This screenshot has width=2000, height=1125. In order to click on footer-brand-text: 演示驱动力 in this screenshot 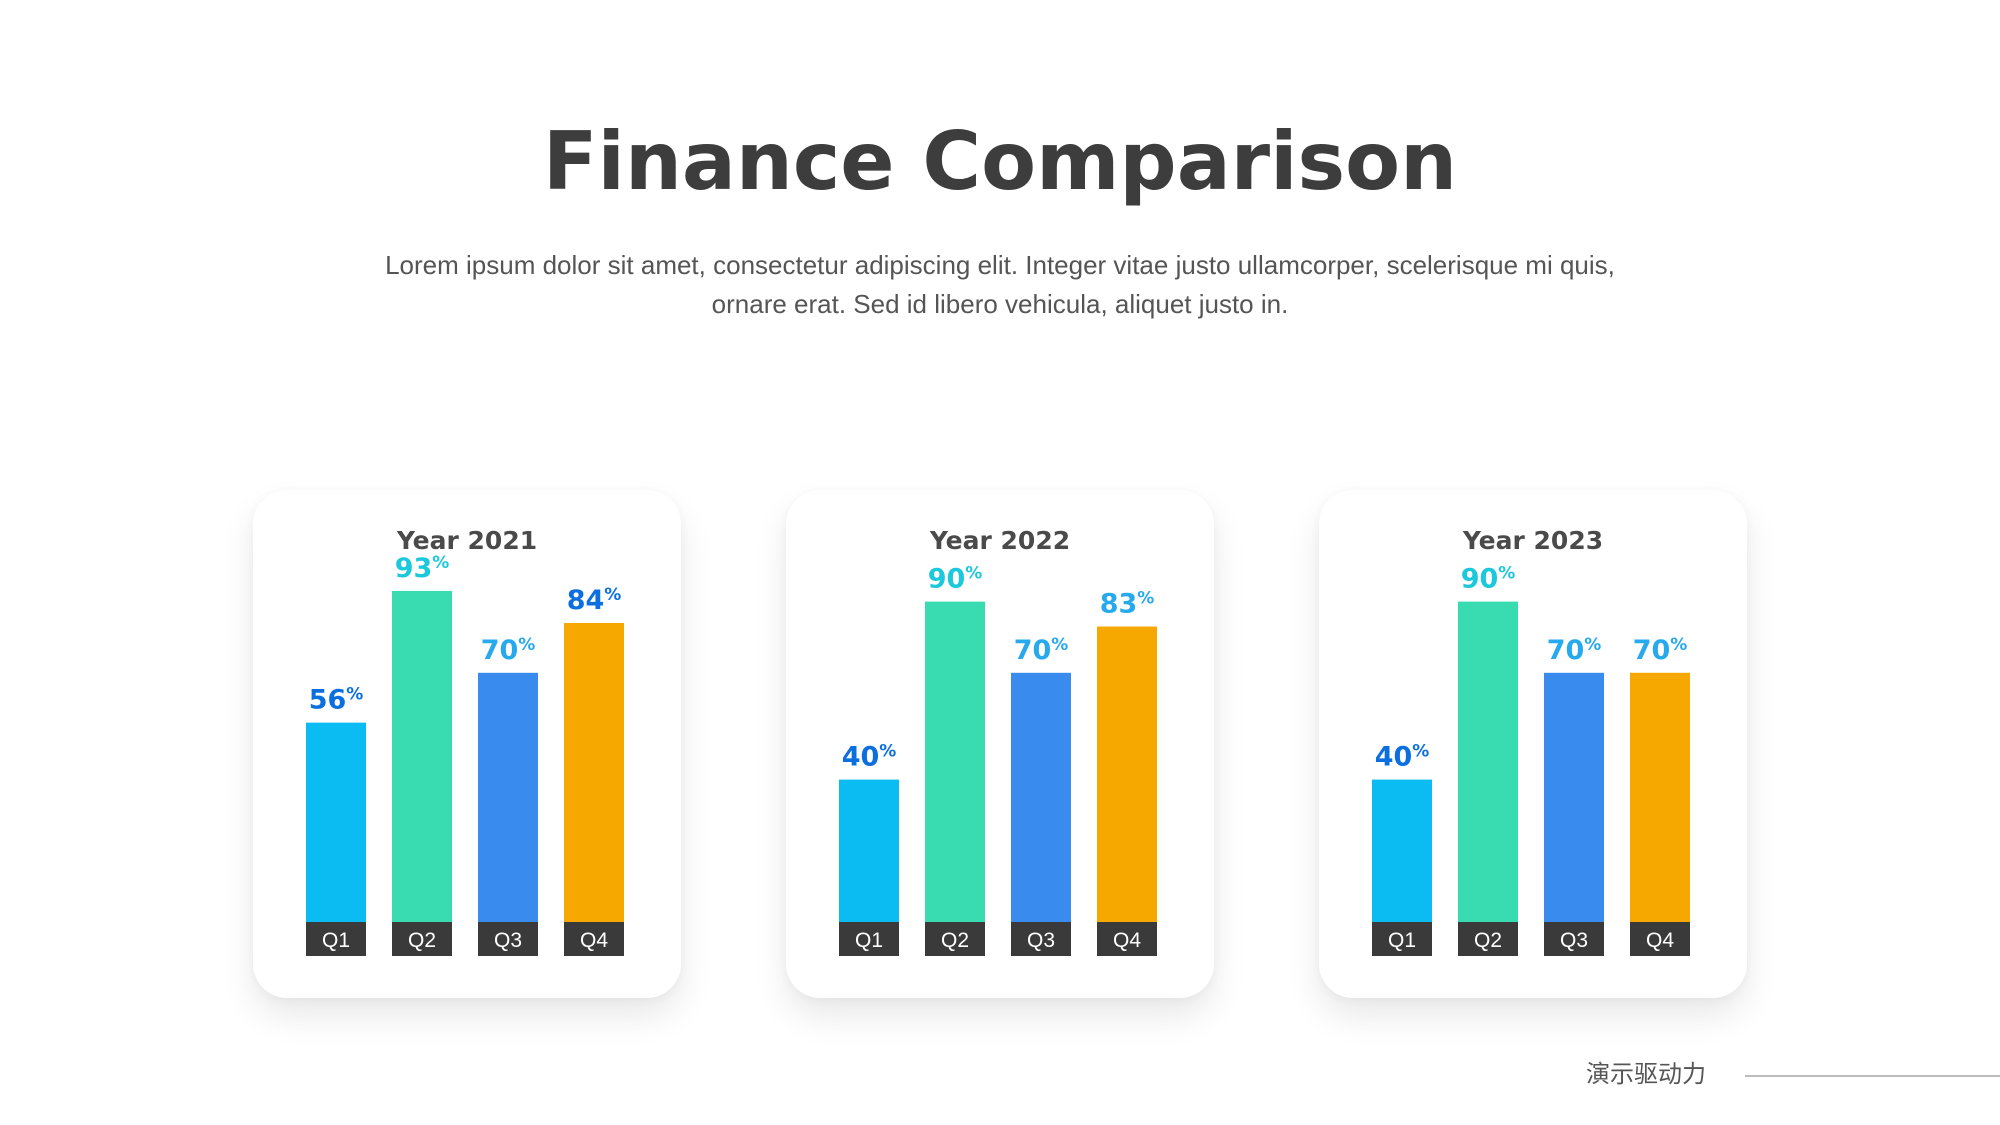, I will do `click(1646, 1074)`.